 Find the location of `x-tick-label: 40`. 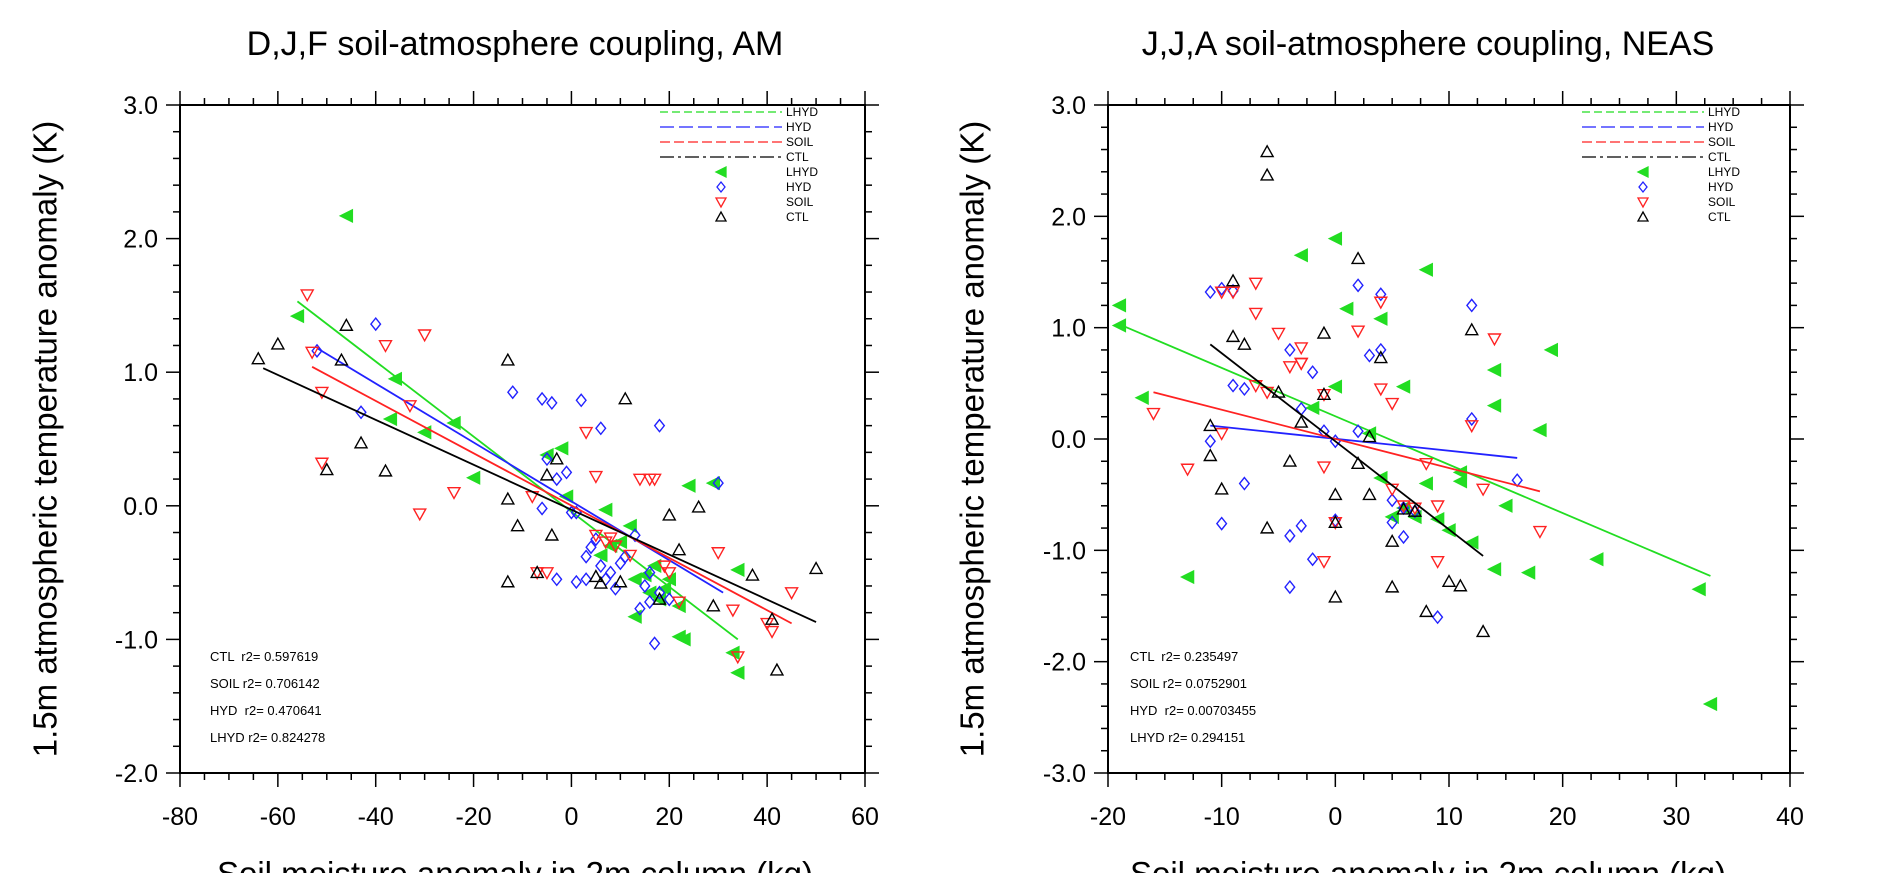

x-tick-label: 40 is located at coordinates (767, 817).